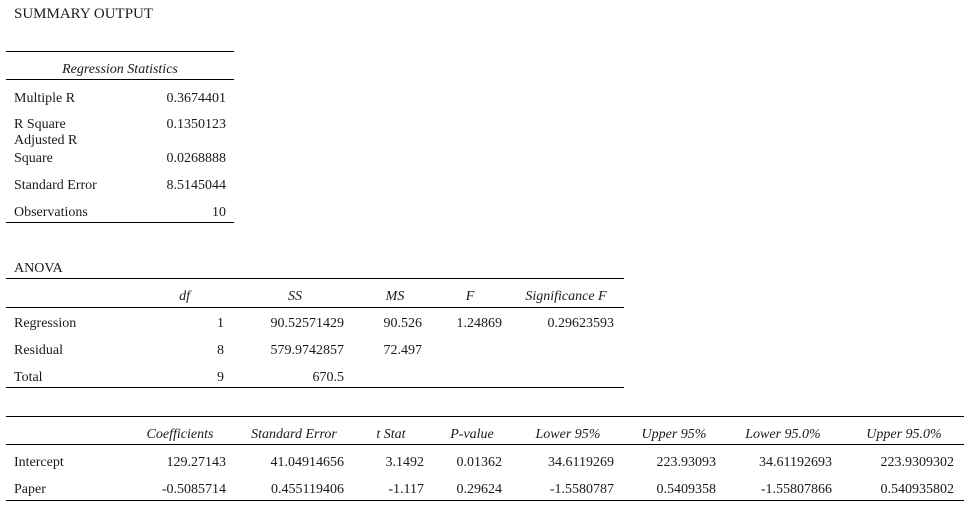 The image size is (975, 506). What do you see at coordinates (45, 323) in the screenshot?
I see `anova-row-label: Regression` at bounding box center [45, 323].